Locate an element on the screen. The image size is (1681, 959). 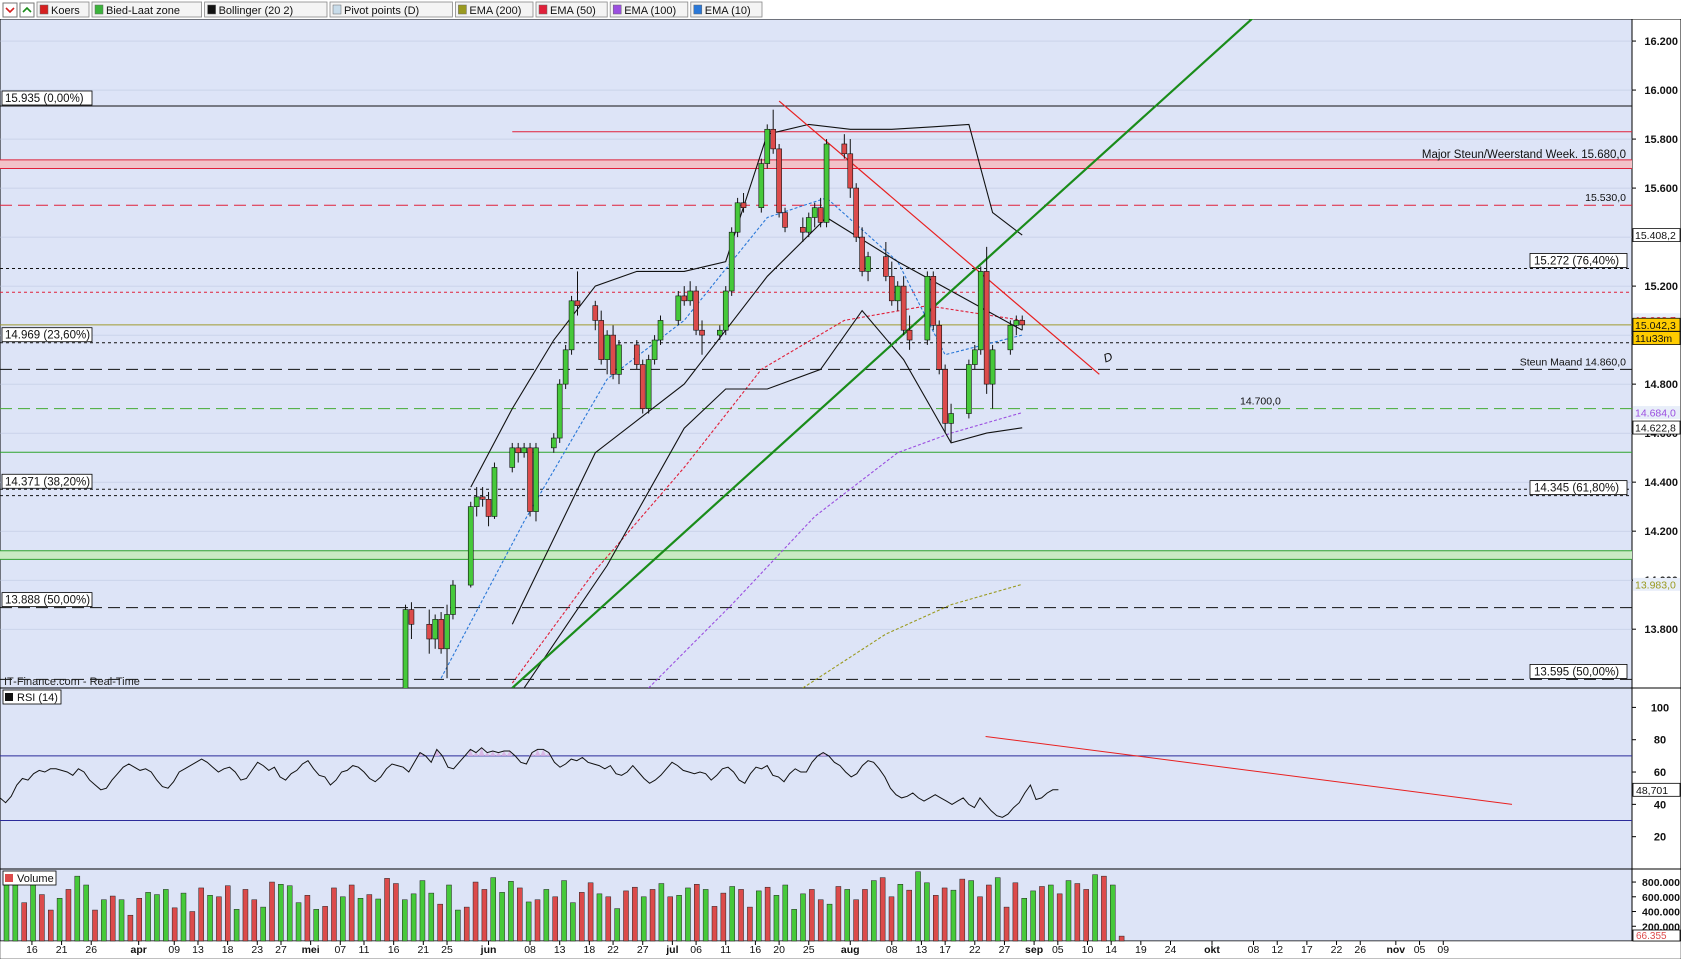
price-tag-text: 15.408,2 is located at coordinates (1655, 236).